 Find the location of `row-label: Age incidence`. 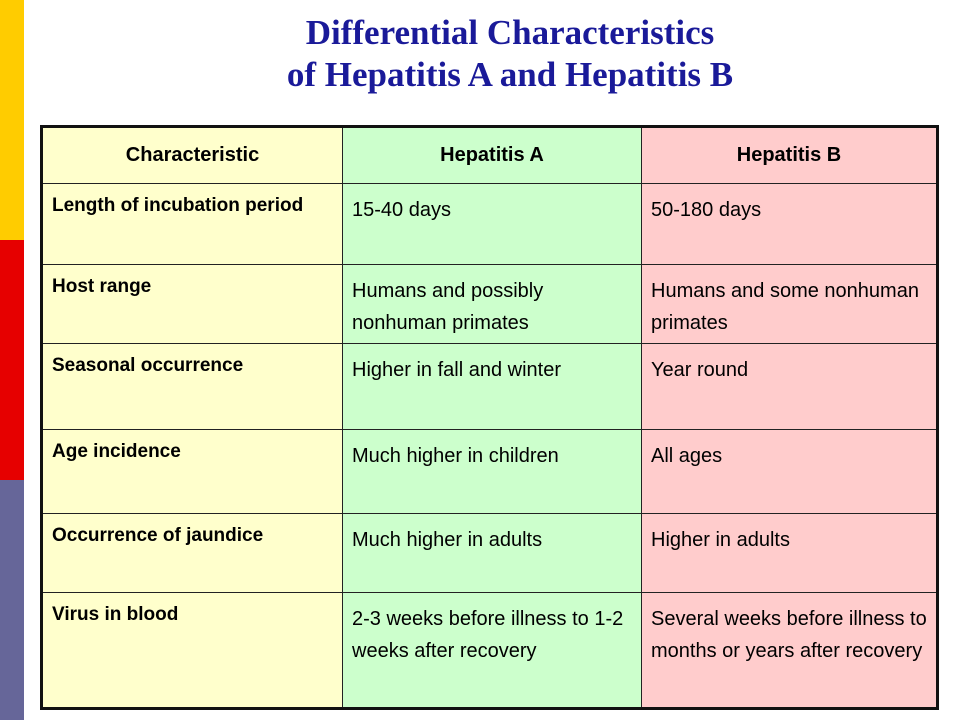

row-label: Age incidence is located at coordinates (191, 471).